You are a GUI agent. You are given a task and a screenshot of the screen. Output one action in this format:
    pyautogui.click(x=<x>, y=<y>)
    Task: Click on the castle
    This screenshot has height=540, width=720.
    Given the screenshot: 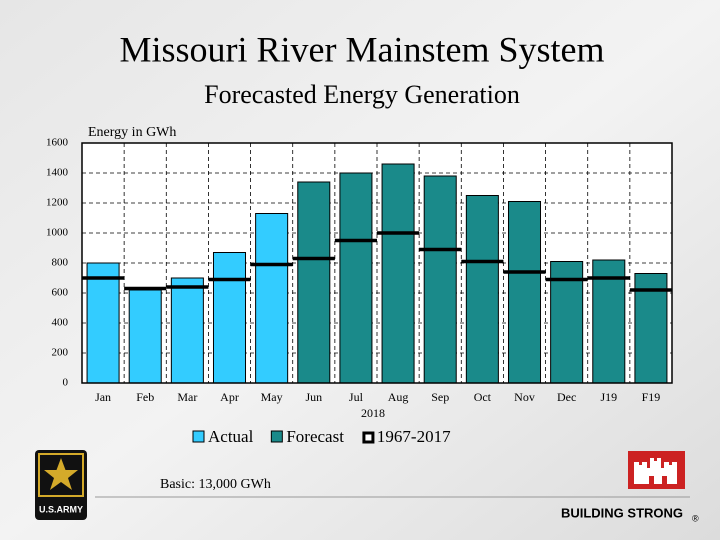 What is the action you would take?
    pyautogui.click(x=655, y=471)
    